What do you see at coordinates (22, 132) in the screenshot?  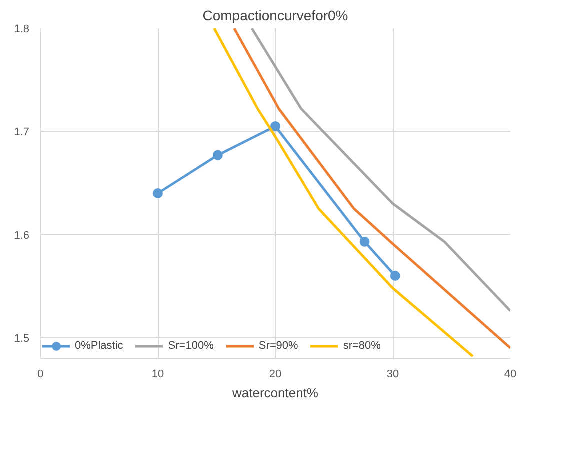 I see `y-tick-label: 1.7` at bounding box center [22, 132].